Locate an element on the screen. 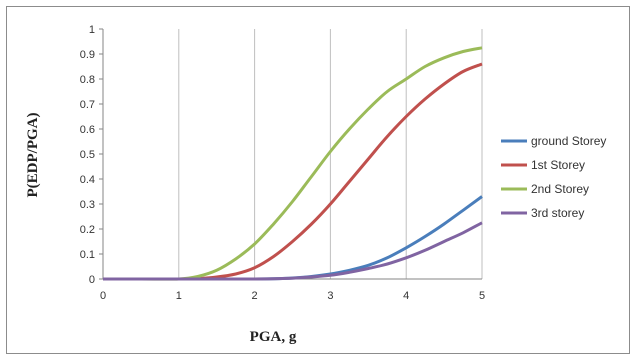 This screenshot has height=361, width=638. x-tick-label: 5 is located at coordinates (482, 296).